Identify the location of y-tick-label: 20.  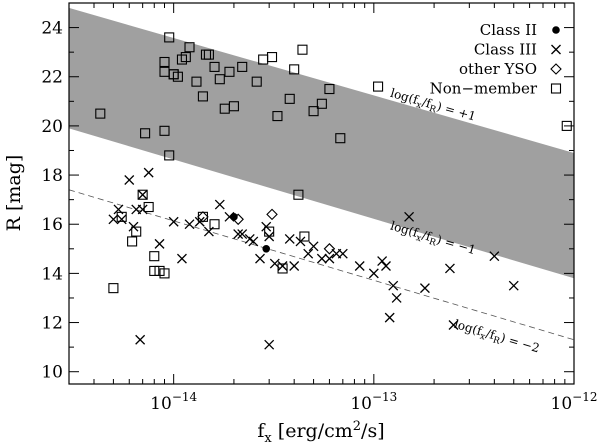
(52, 127).